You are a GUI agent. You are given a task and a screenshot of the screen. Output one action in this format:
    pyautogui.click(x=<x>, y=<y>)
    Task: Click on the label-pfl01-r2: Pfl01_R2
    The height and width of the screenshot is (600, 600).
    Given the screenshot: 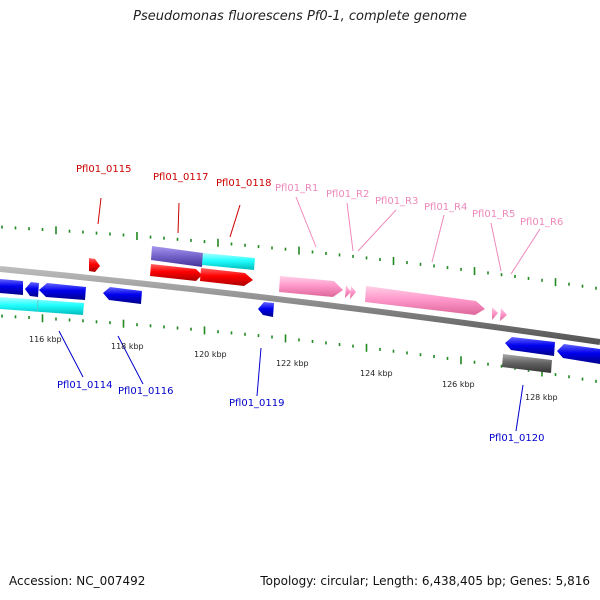 What is the action you would take?
    pyautogui.click(x=347, y=194)
    